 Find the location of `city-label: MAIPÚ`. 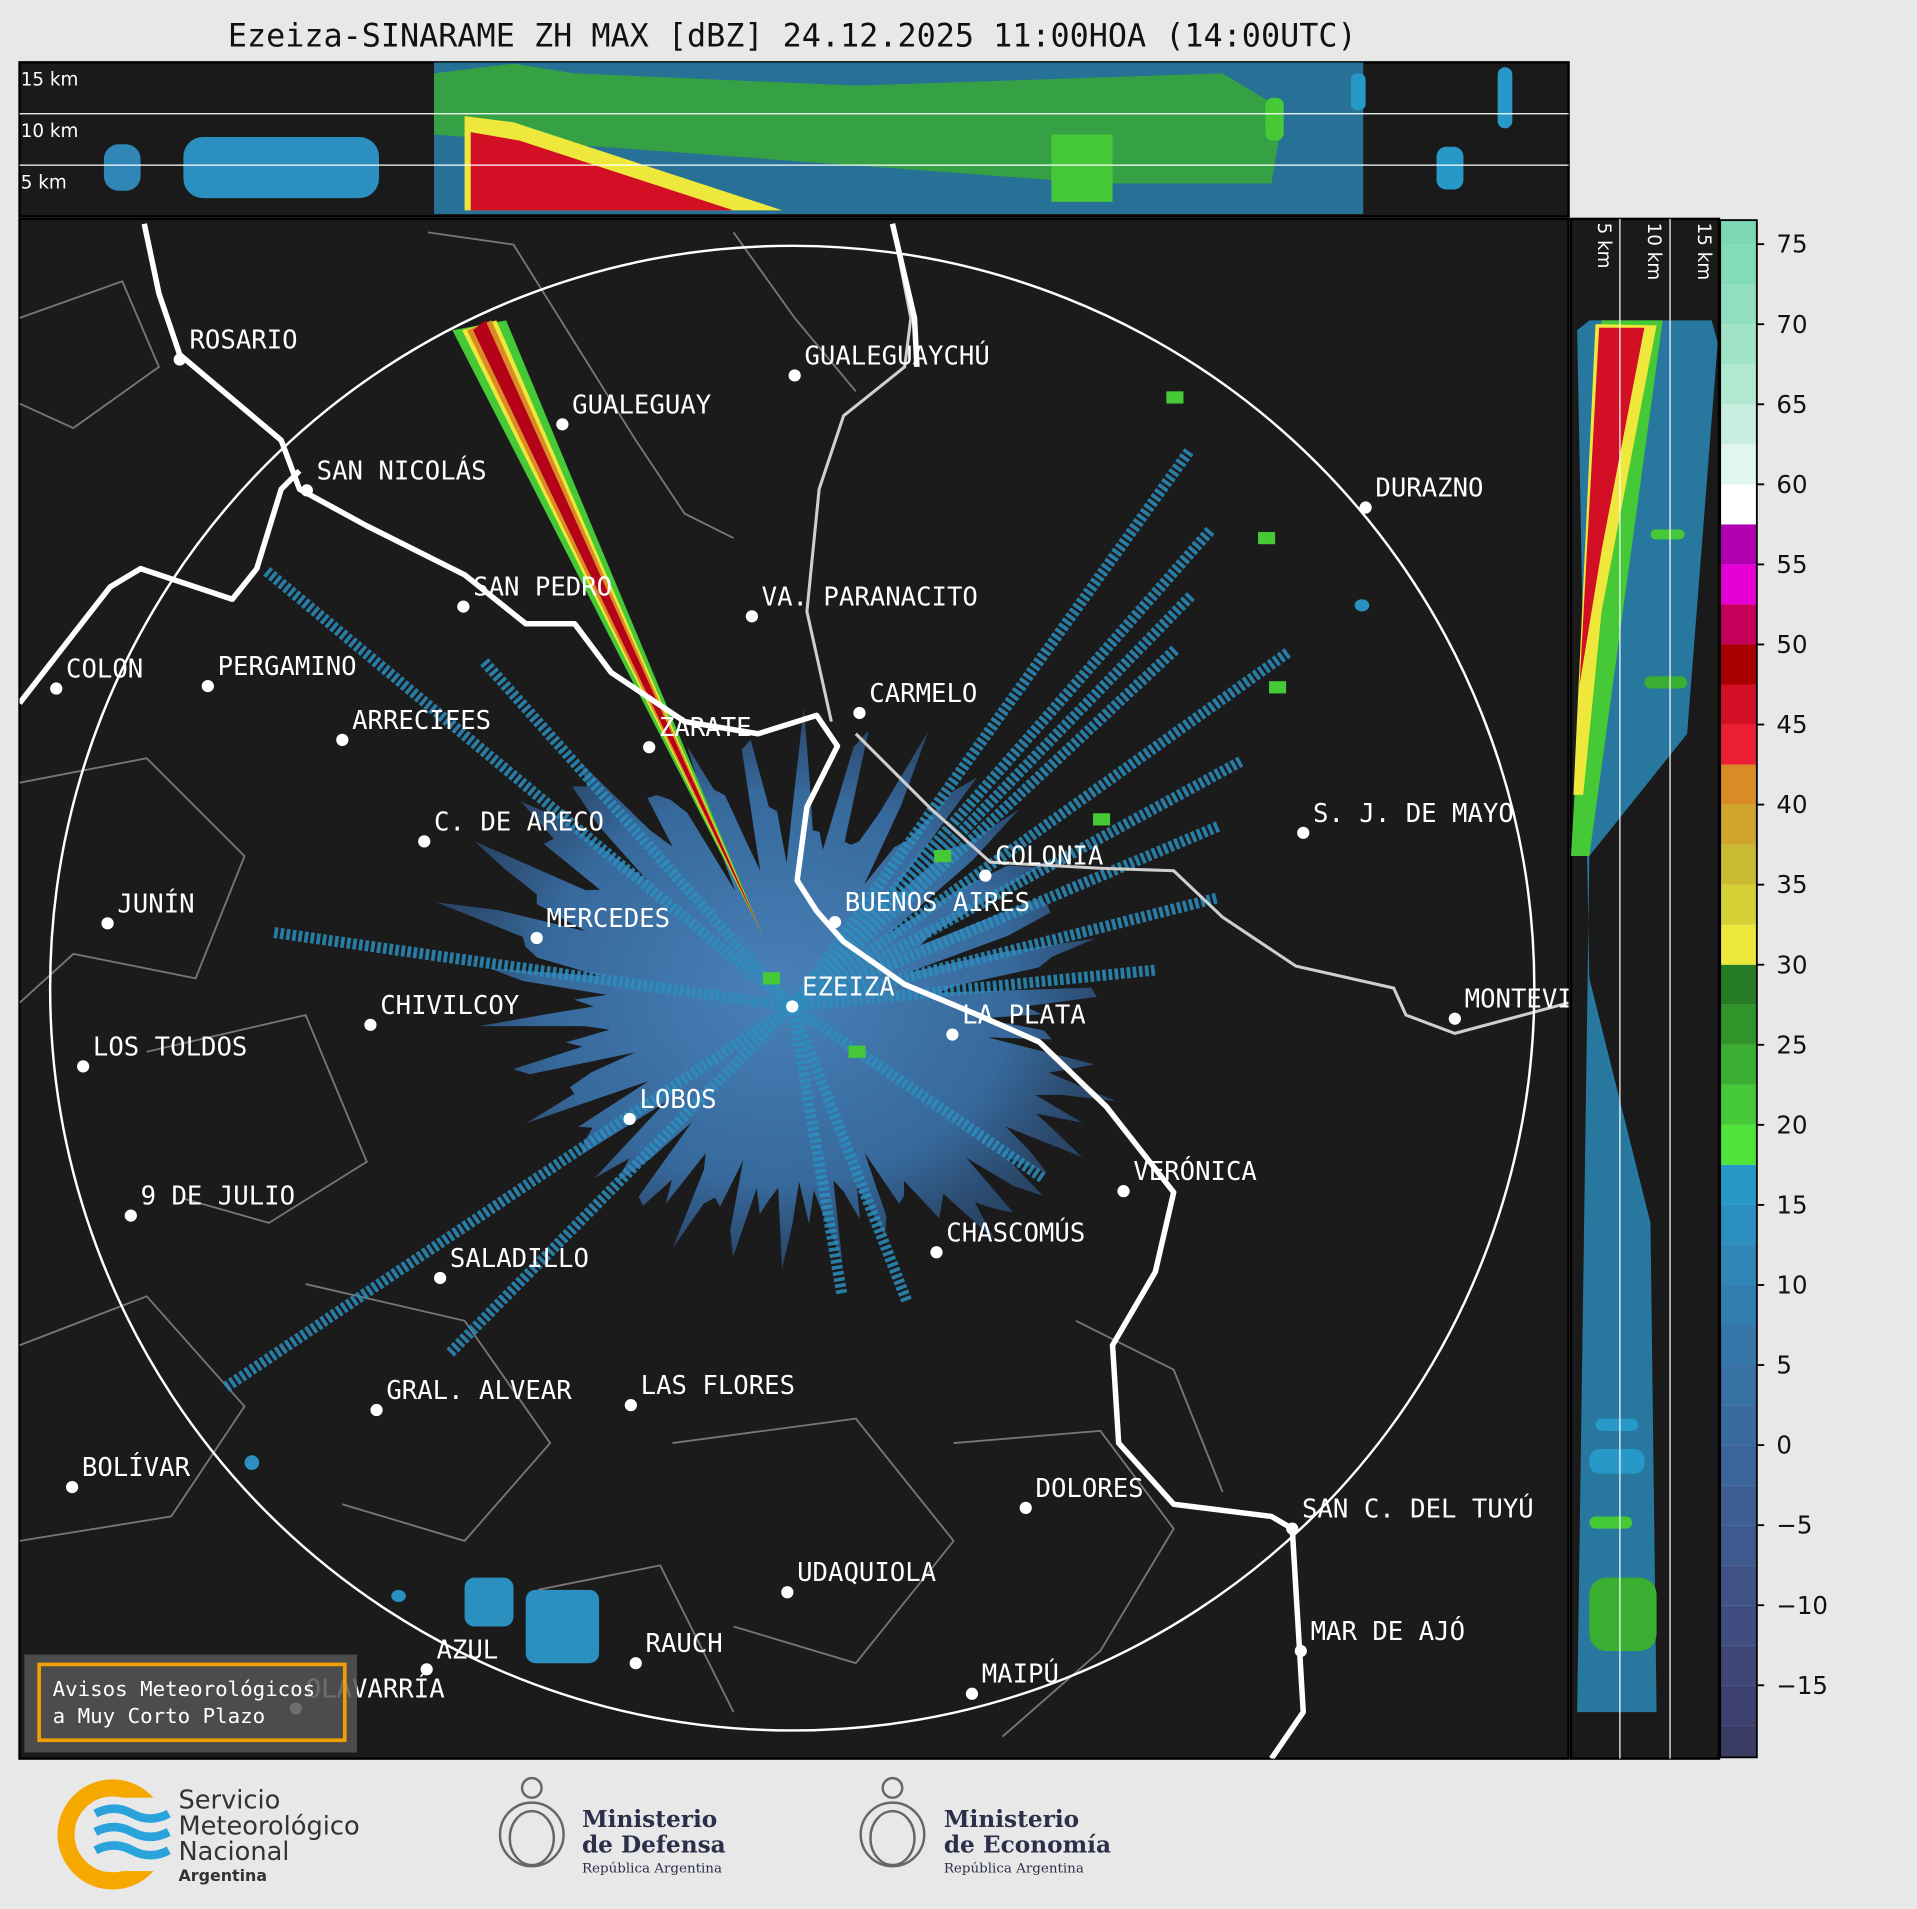

city-label: MAIPÚ is located at coordinates (1020, 1674).